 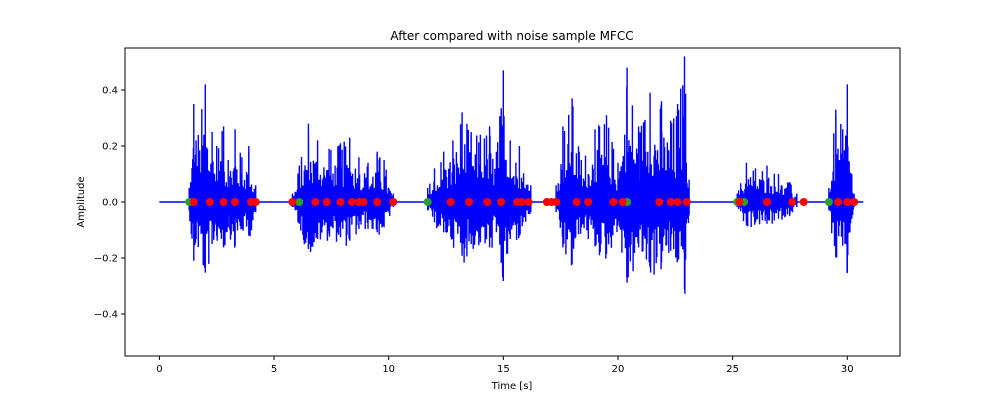 What do you see at coordinates (110, 147) in the screenshot?
I see `y-tick-label: 0.2` at bounding box center [110, 147].